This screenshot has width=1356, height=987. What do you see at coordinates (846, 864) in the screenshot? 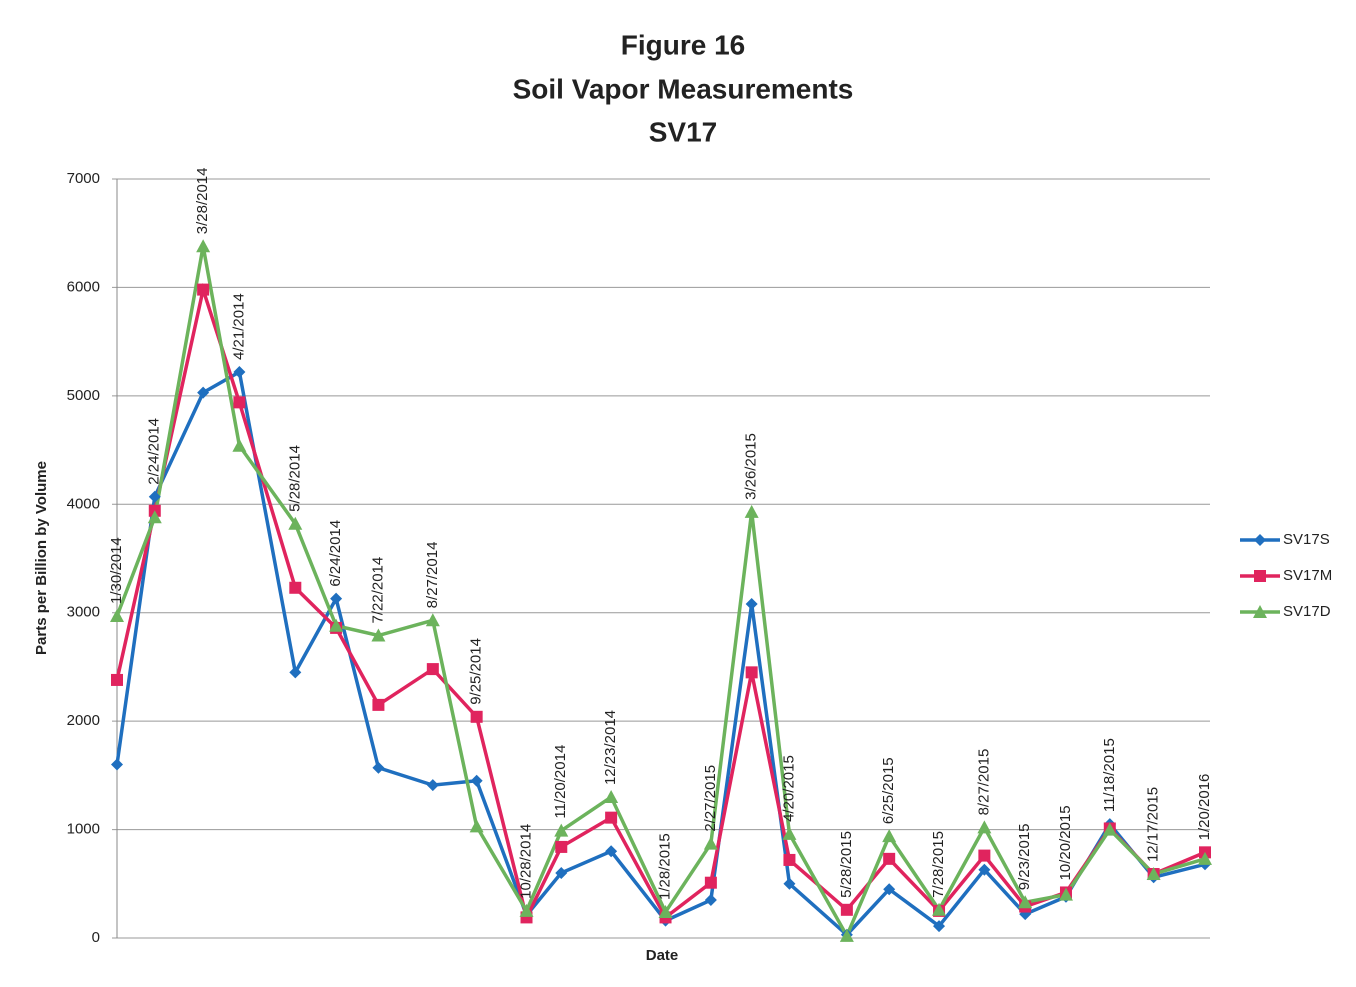
I see `data-label: 5/28/2015` at bounding box center [846, 864].